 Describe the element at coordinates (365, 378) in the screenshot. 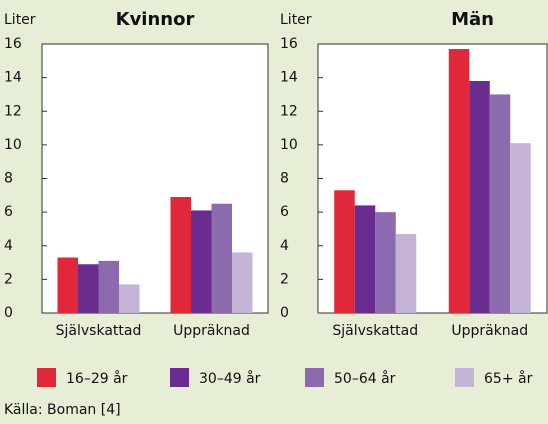

I see `legend-label: 50–64 år` at that location.